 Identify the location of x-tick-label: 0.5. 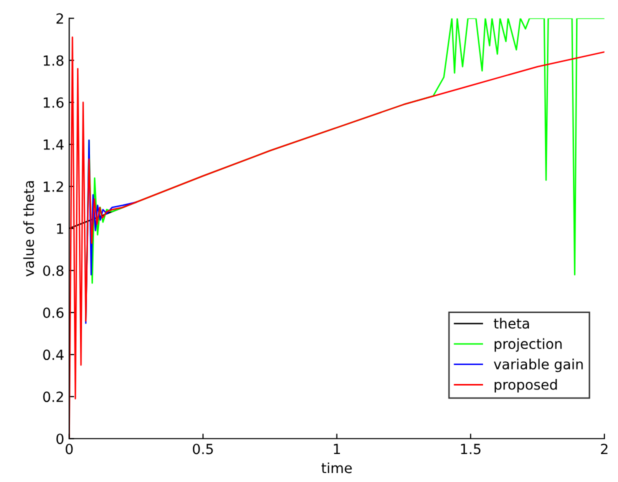
(202, 449).